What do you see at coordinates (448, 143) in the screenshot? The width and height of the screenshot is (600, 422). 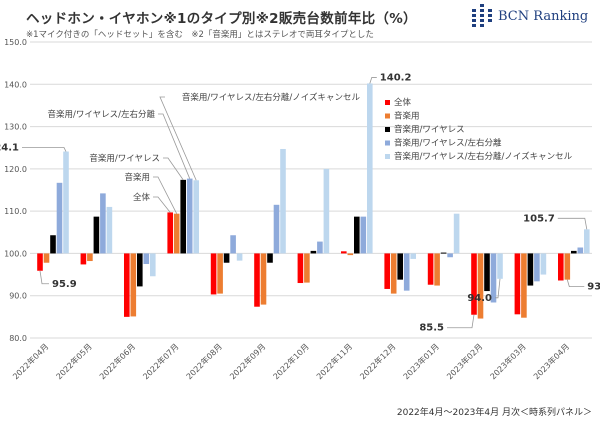 I see `legend-label: 音楽用/ワイヤレス/左右分離` at bounding box center [448, 143].